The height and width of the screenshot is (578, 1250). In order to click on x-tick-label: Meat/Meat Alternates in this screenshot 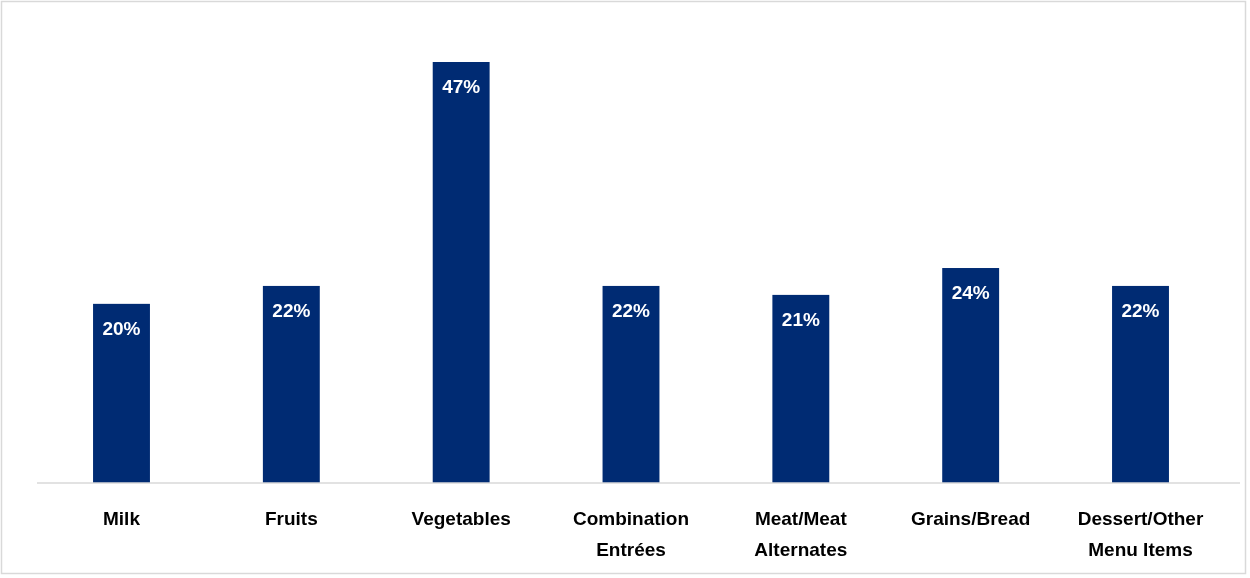, I will do `click(801, 534)`.